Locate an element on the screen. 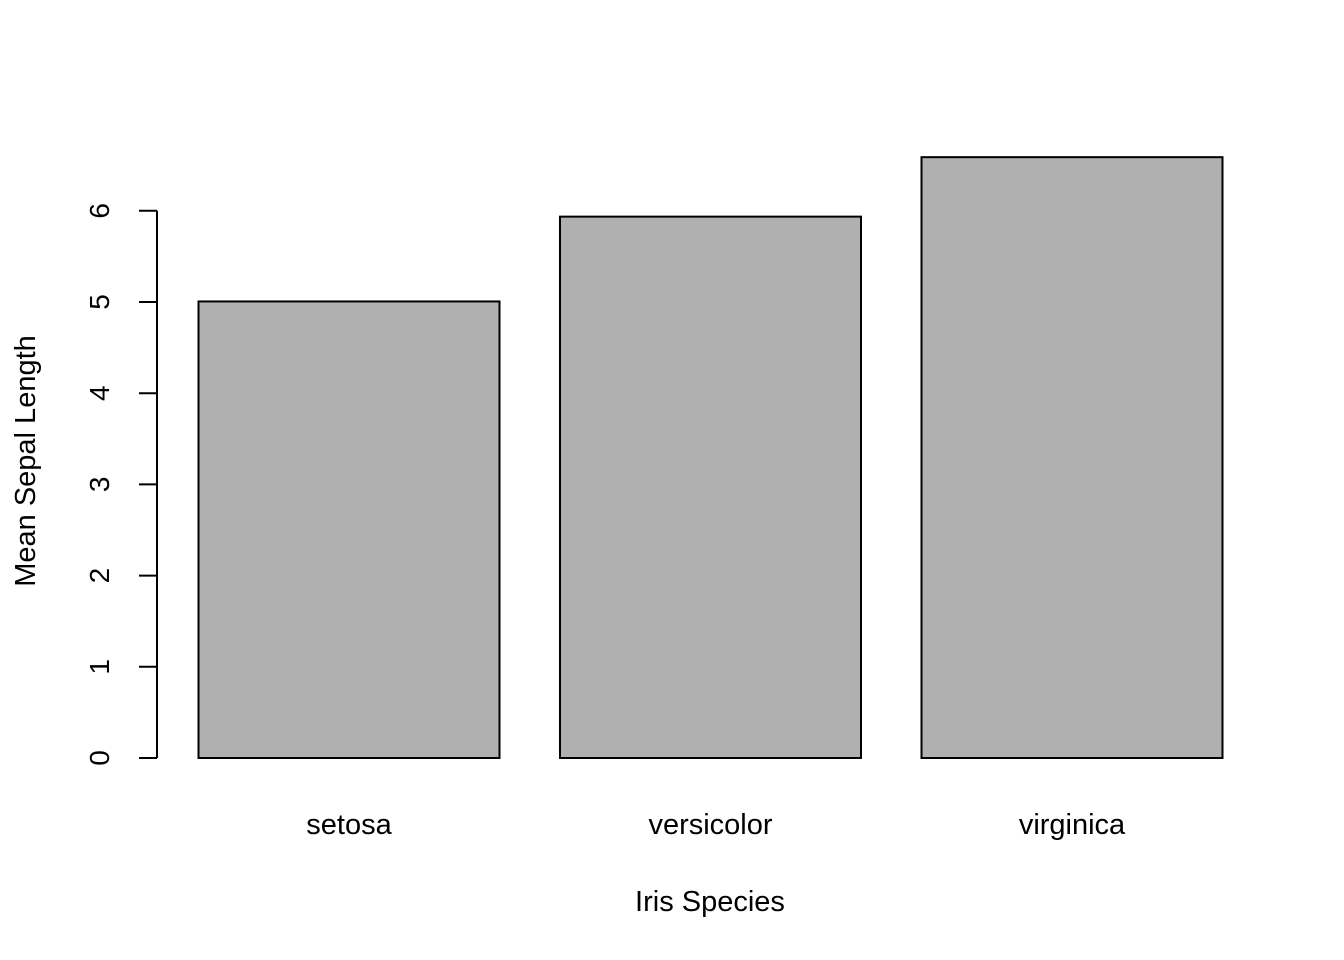 This screenshot has height=960, width=1344. x-tick-label-setosa: setosa is located at coordinates (349, 825).